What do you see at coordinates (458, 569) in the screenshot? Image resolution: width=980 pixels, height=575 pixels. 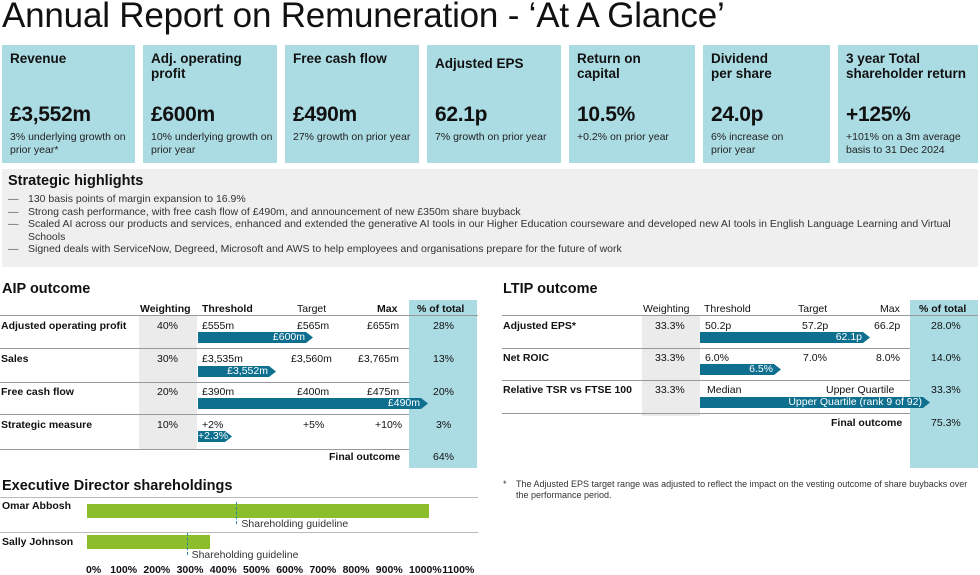 I see `x-tick-label: 1100%` at bounding box center [458, 569].